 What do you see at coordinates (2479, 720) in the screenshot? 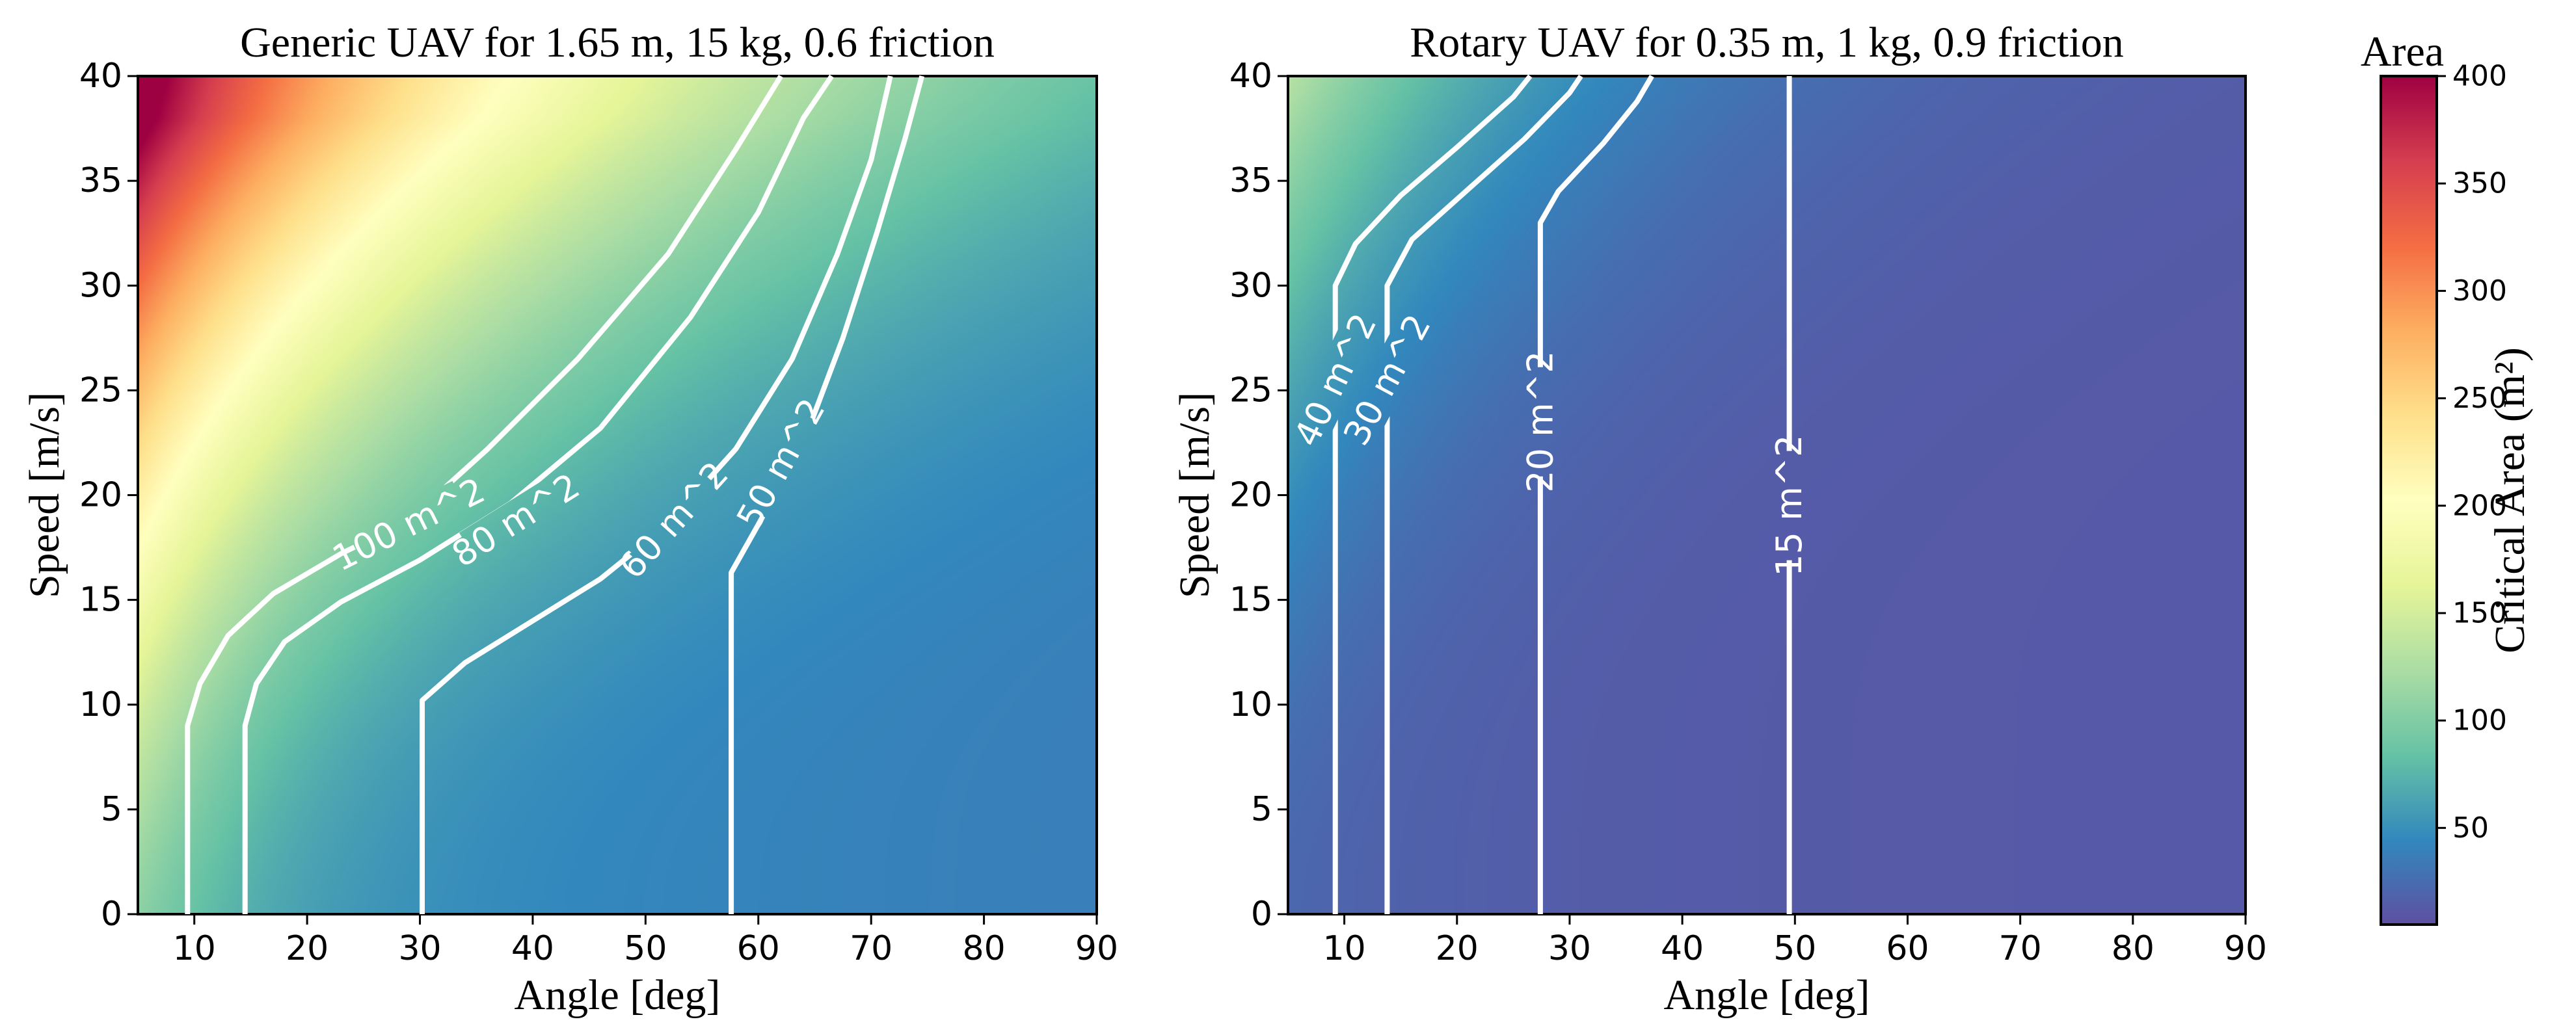
I see `colorbar-tick-label: 100` at bounding box center [2479, 720].